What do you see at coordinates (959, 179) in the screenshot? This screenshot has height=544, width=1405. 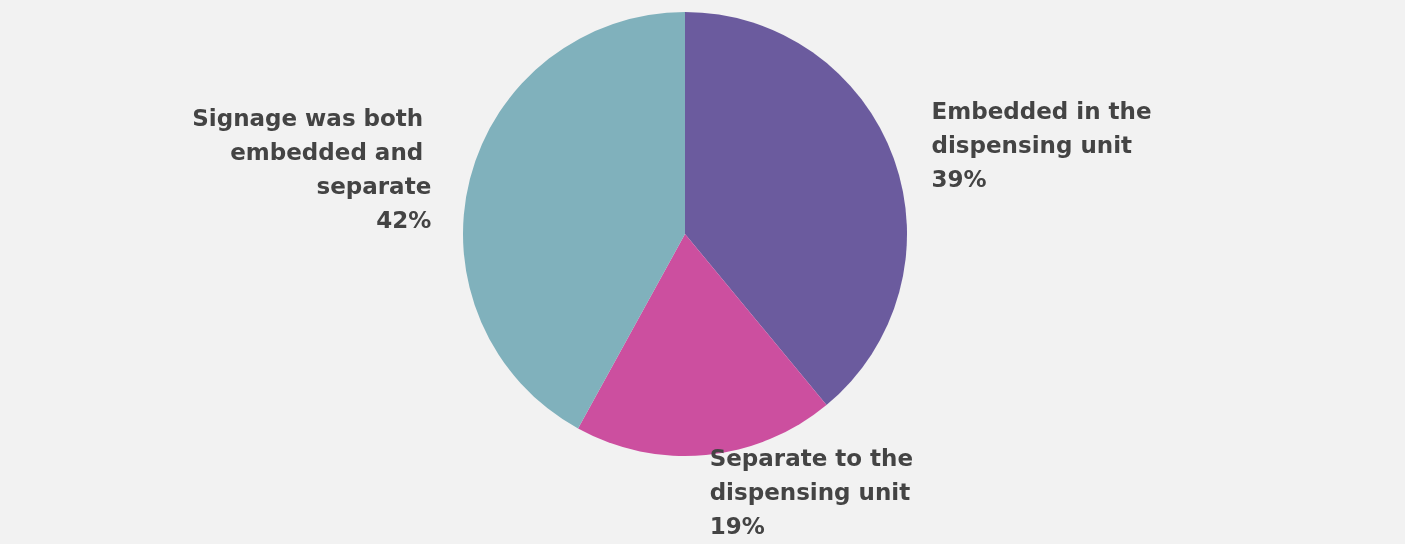 I see `data-label: 39%` at bounding box center [959, 179].